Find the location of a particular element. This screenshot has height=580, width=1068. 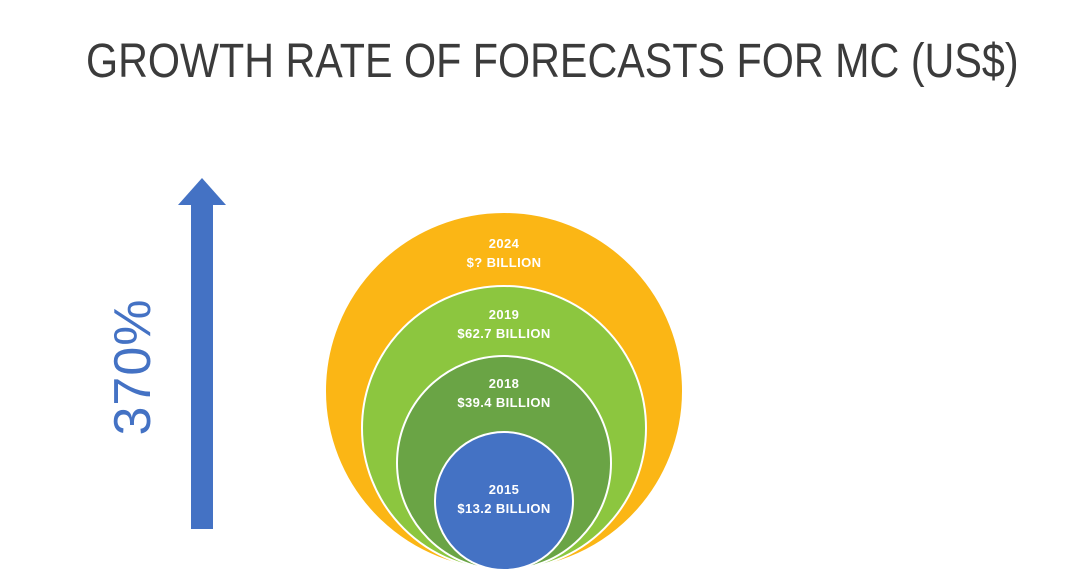

year-label: 2019 is located at coordinates (504, 314).